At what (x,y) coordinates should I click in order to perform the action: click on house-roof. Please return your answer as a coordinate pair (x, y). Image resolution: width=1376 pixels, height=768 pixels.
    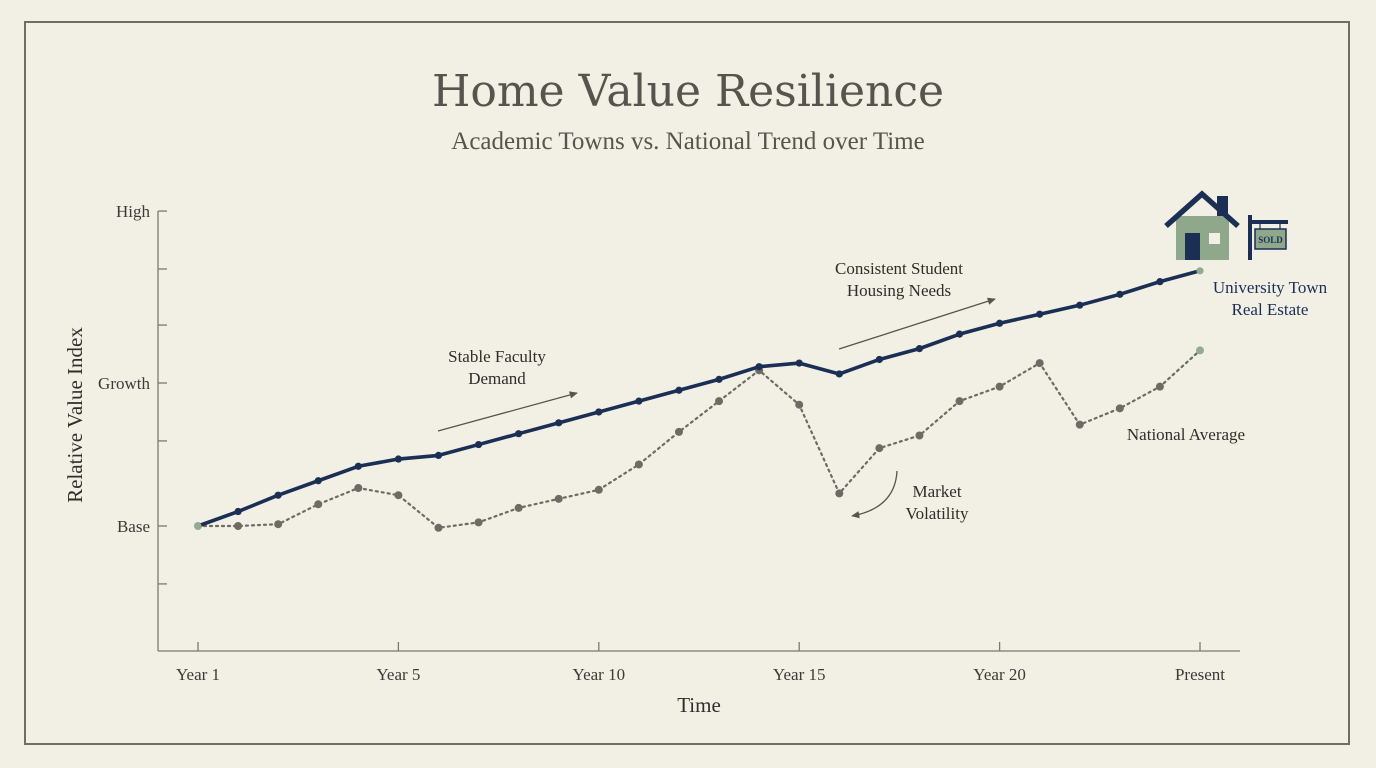
    Looking at the image, I should click on (1202, 209).